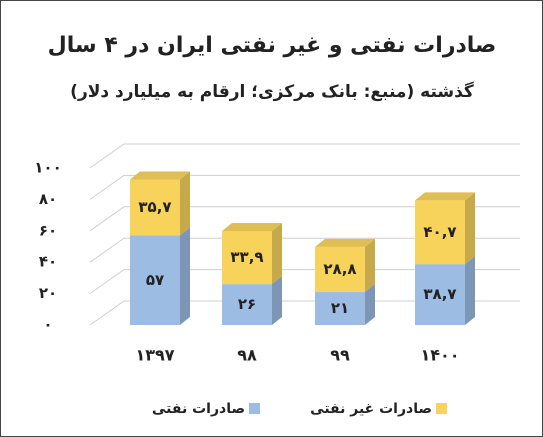 Image resolution: width=543 pixels, height=437 pixels. Describe the element at coordinates (439, 355) in the screenshot. I see `x-tick-label: ۱۴۰۰` at that location.